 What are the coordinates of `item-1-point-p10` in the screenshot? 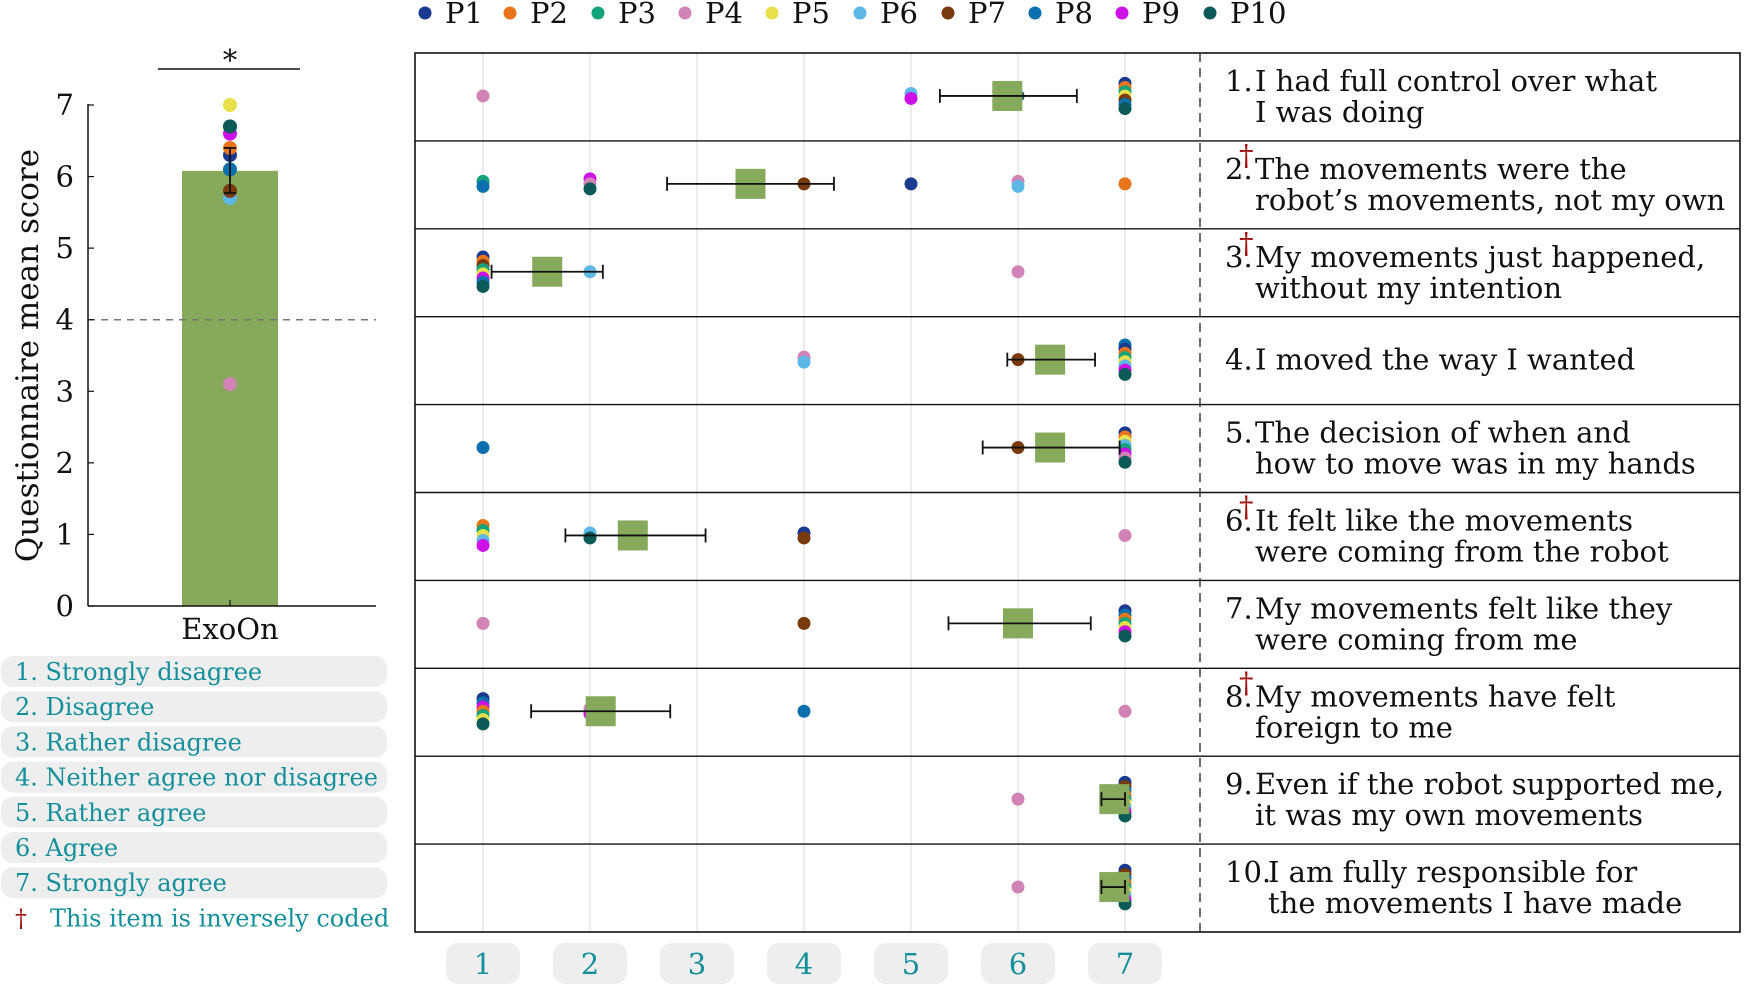 It's located at (1125, 109).